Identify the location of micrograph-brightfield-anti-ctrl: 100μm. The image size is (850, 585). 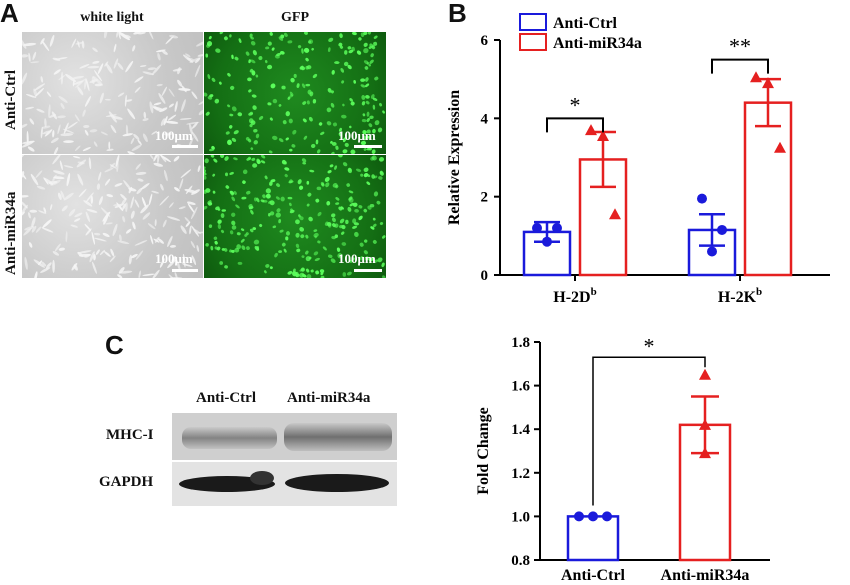
(112, 93).